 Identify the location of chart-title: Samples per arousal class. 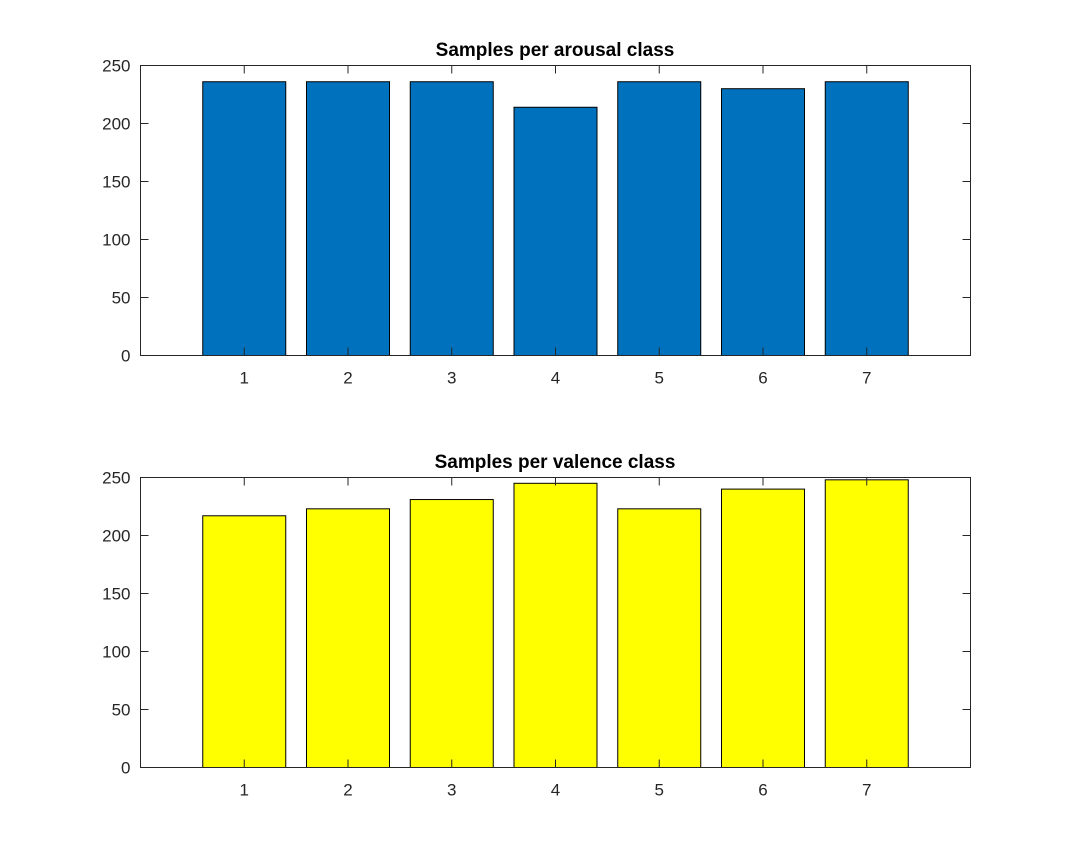
(555, 50).